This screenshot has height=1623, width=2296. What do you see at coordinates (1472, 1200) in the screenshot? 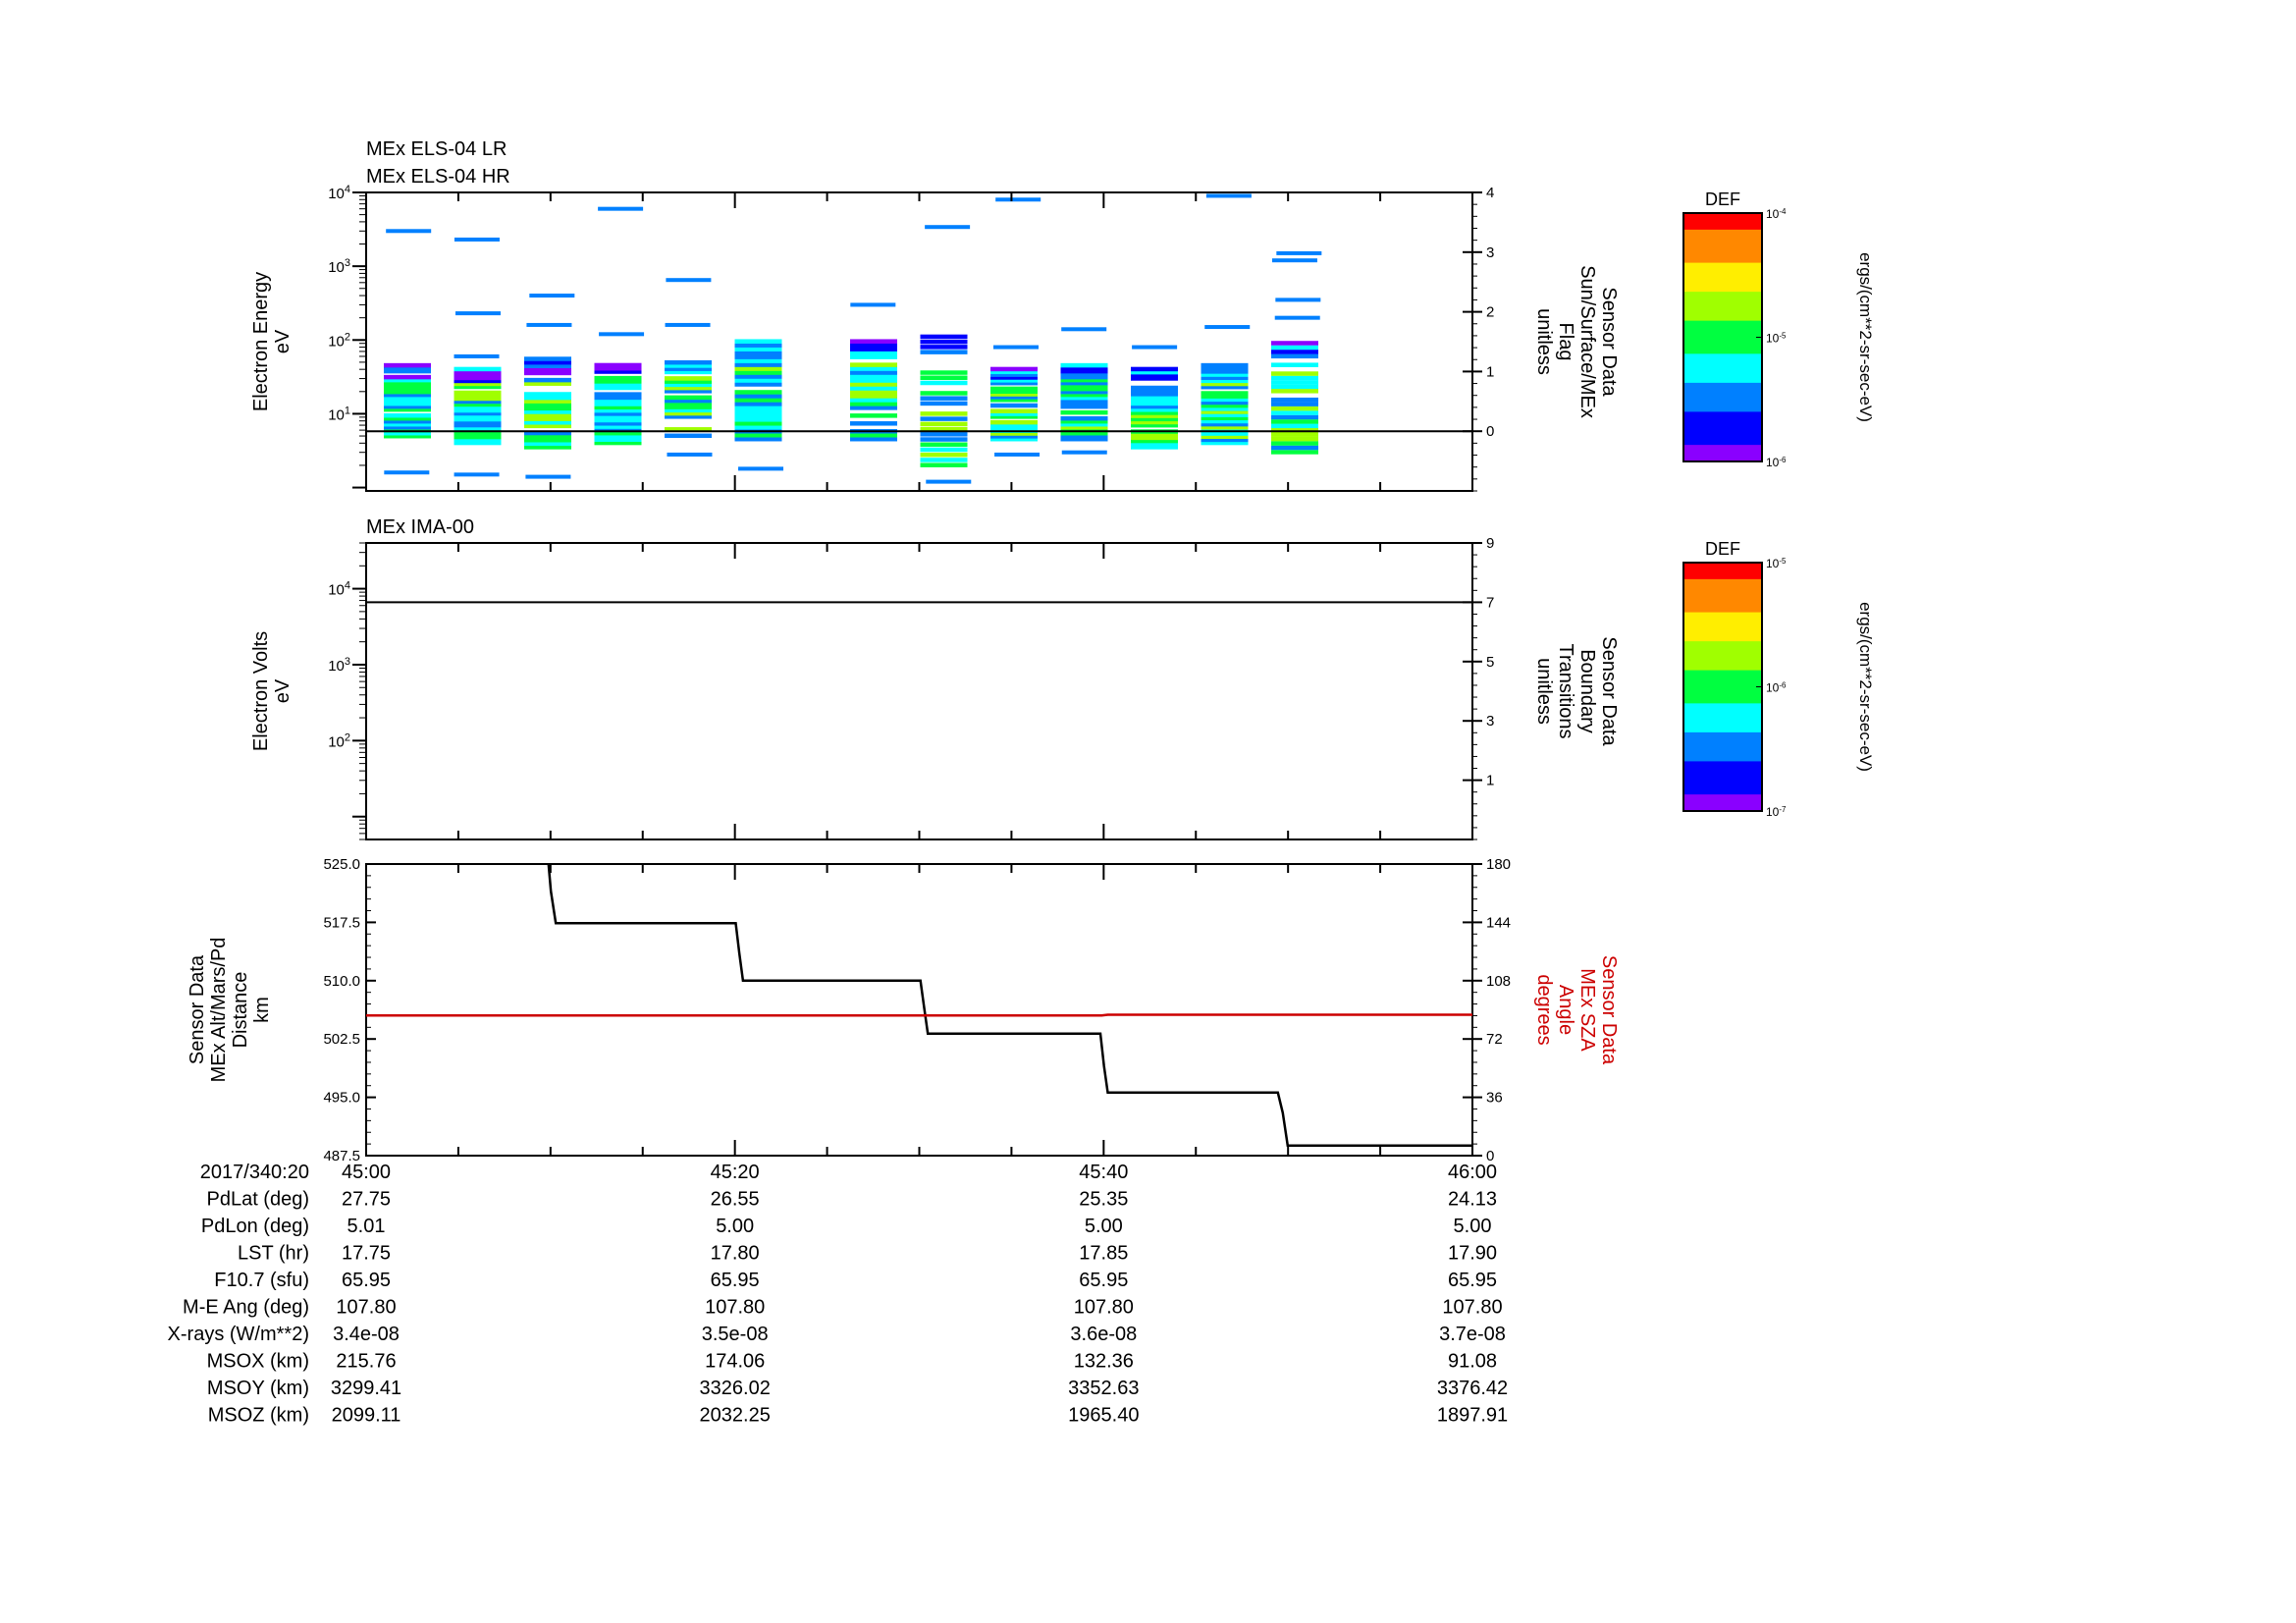
I see `ephemeris-value: 24.13` at bounding box center [1472, 1200].